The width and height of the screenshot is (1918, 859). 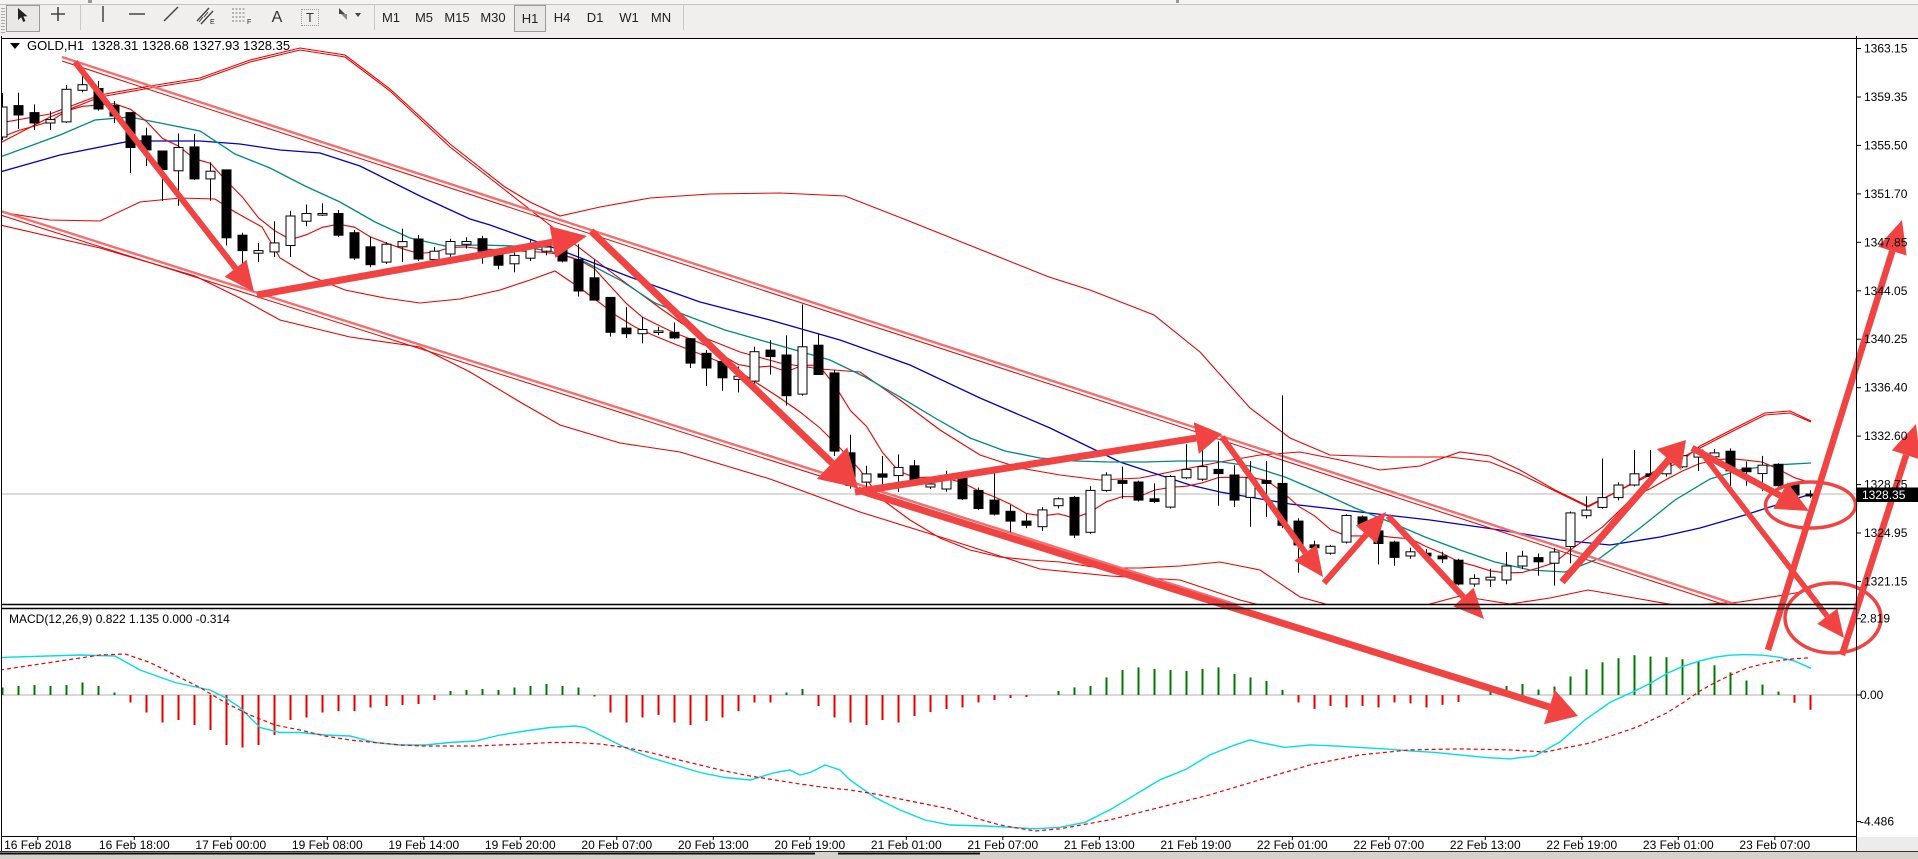 What do you see at coordinates (327, 845) in the screenshot?
I see `svg-text: 19 Feb 08:00` at bounding box center [327, 845].